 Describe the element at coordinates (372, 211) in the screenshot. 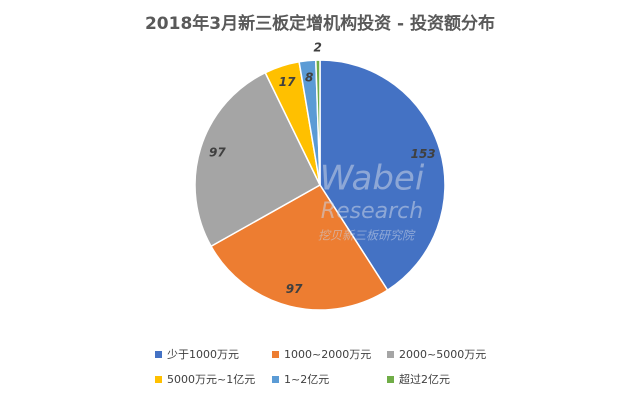

I see `watermark-text: Research` at that location.